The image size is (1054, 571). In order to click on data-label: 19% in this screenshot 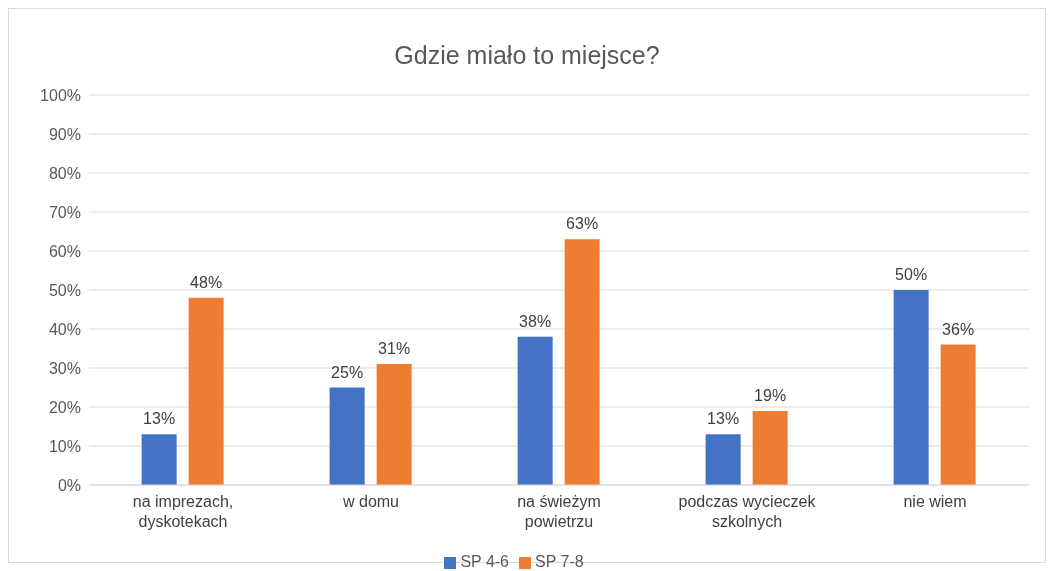, I will do `click(770, 395)`.